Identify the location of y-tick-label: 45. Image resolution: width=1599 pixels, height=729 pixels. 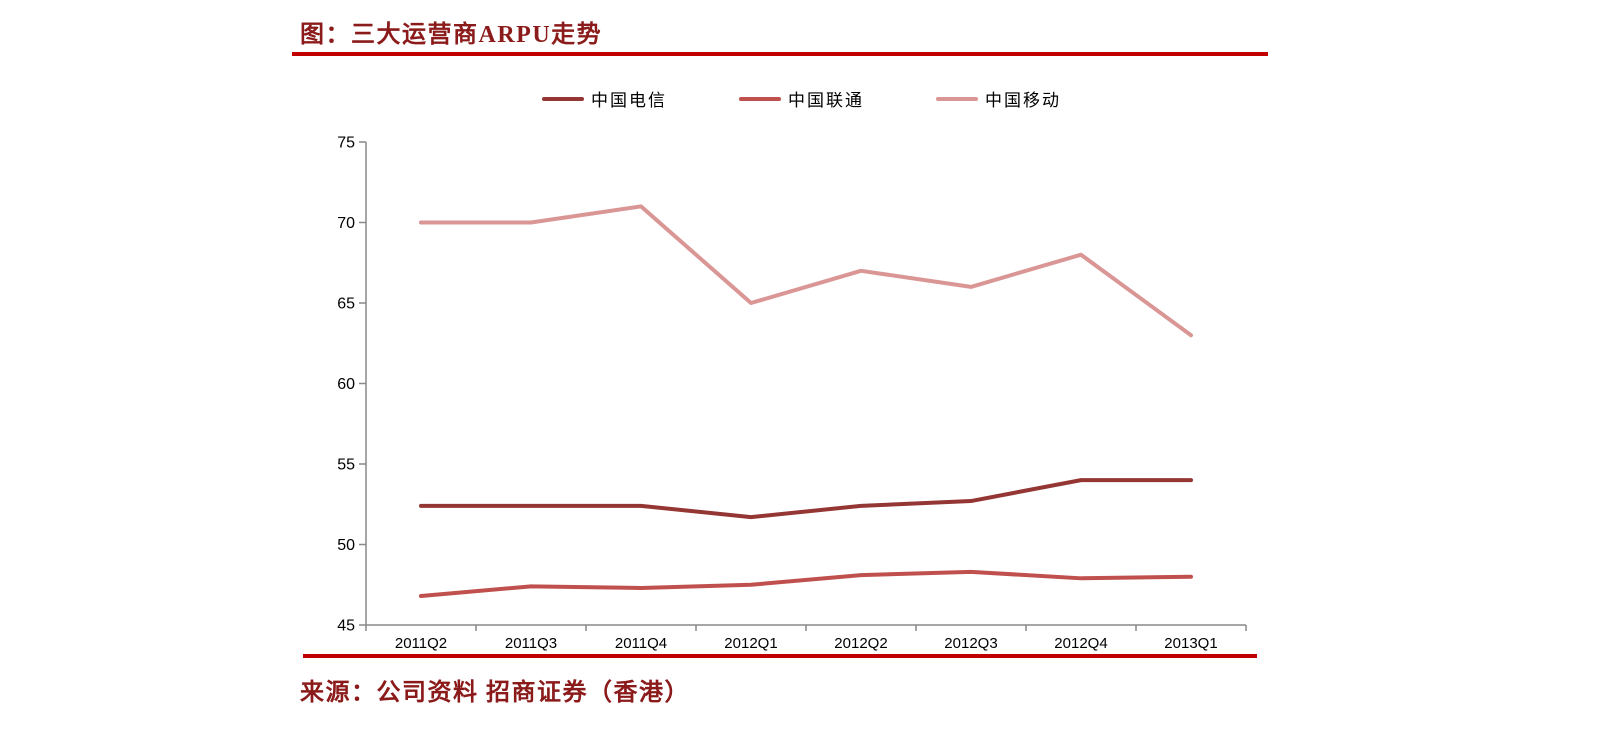
(346, 626).